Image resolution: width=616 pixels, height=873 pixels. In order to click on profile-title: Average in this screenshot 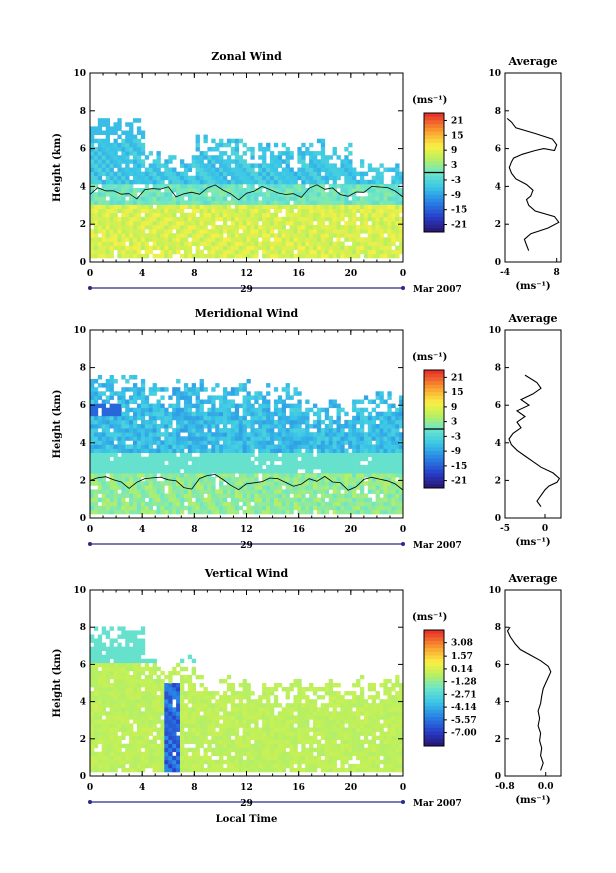, I will do `click(532, 318)`.